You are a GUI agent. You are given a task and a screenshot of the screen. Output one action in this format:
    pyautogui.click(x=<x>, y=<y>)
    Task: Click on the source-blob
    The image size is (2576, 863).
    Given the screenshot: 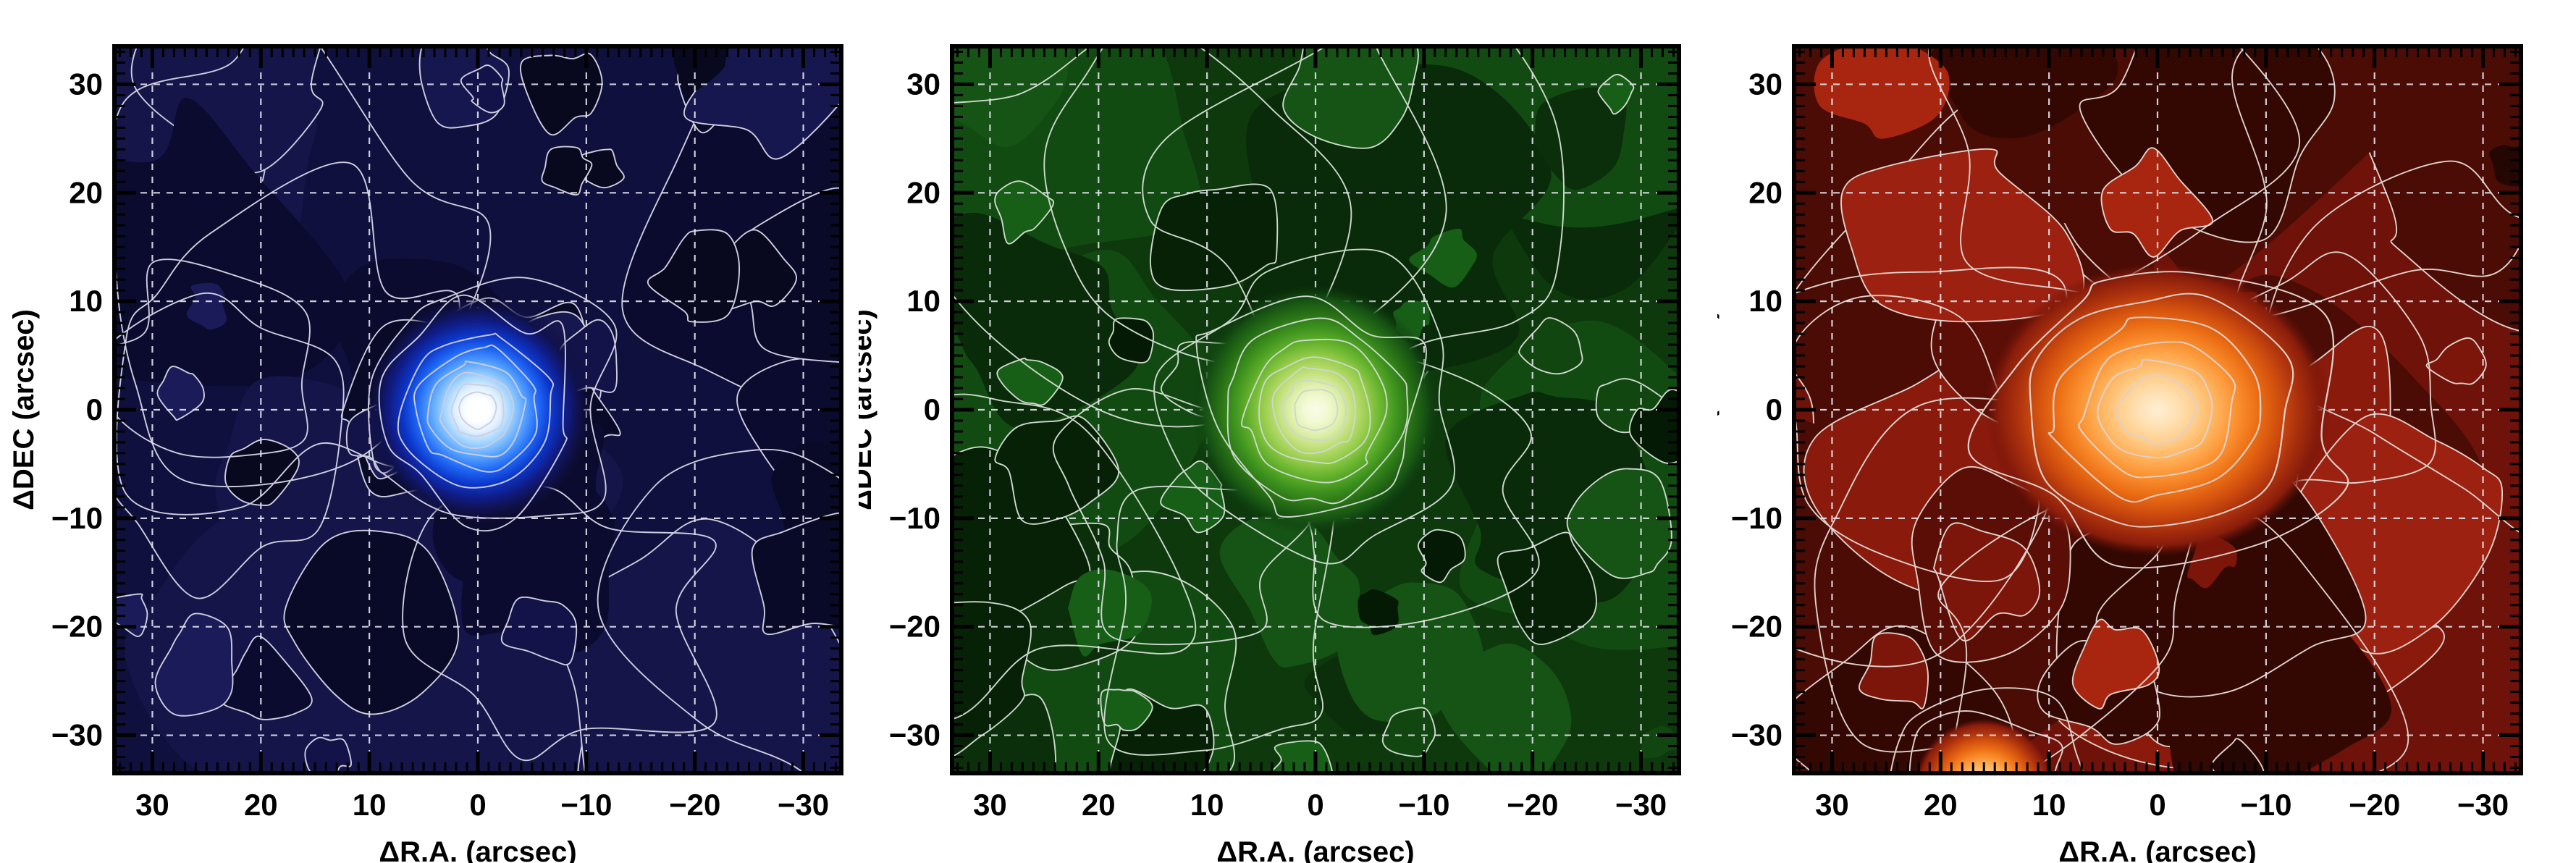 What is the action you would take?
    pyautogui.click(x=477, y=410)
    